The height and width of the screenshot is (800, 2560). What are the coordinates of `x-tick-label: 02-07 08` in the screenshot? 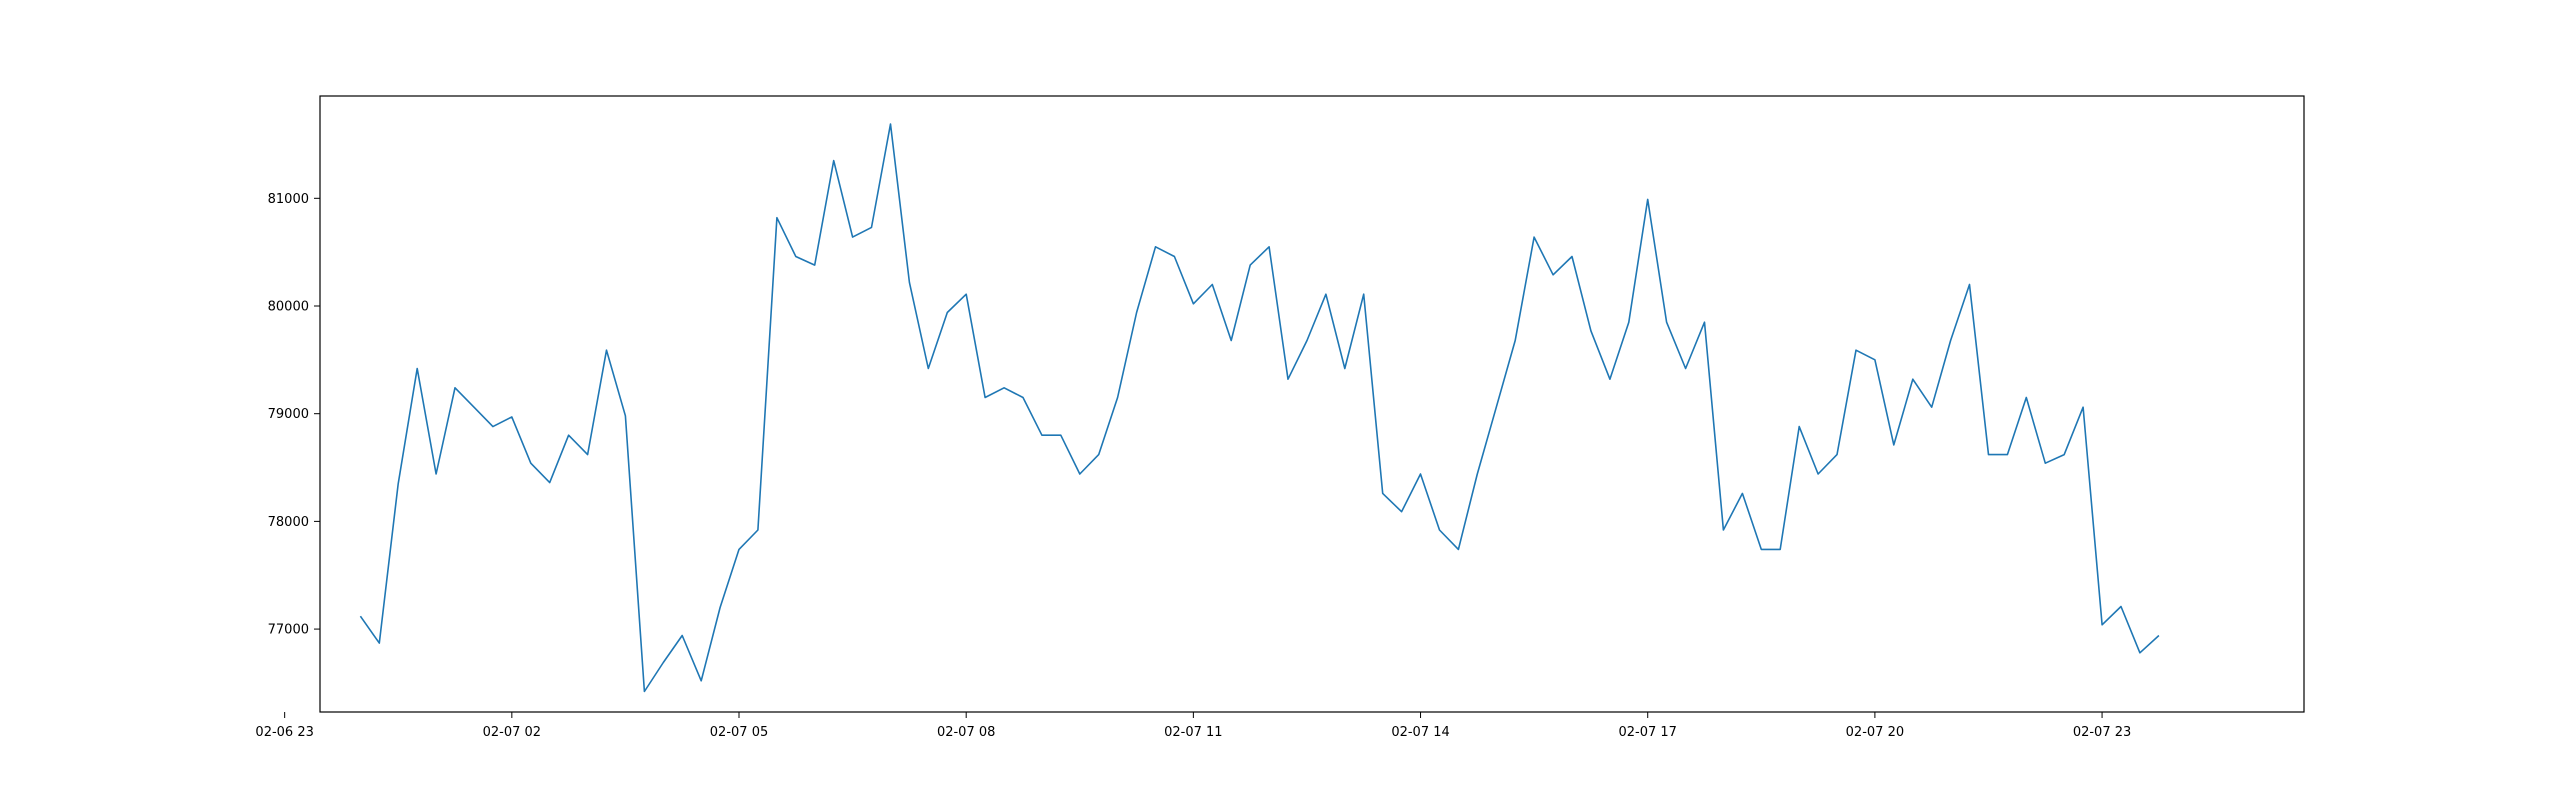 It's located at (966, 732).